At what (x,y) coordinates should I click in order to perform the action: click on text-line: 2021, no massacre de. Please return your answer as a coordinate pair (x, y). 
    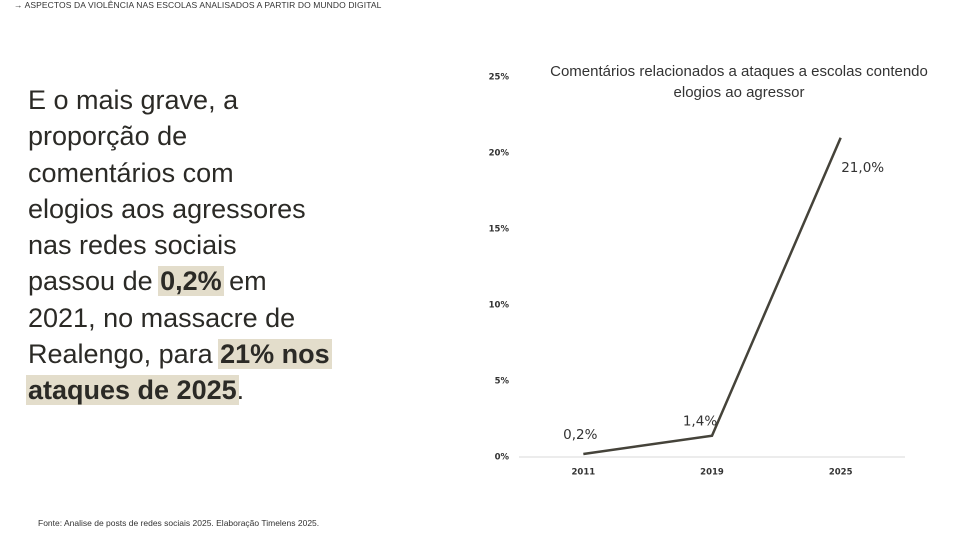
    Looking at the image, I should click on (179, 318).